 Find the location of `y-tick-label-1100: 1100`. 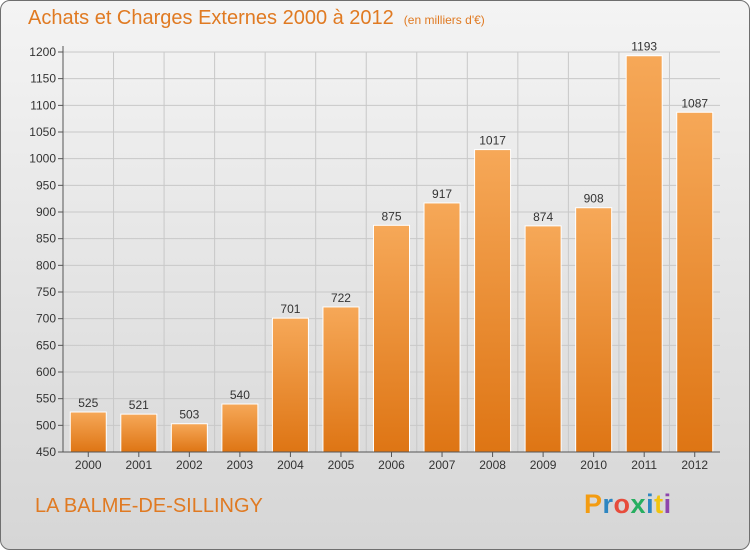

y-tick-label-1100: 1100 is located at coordinates (43, 105).